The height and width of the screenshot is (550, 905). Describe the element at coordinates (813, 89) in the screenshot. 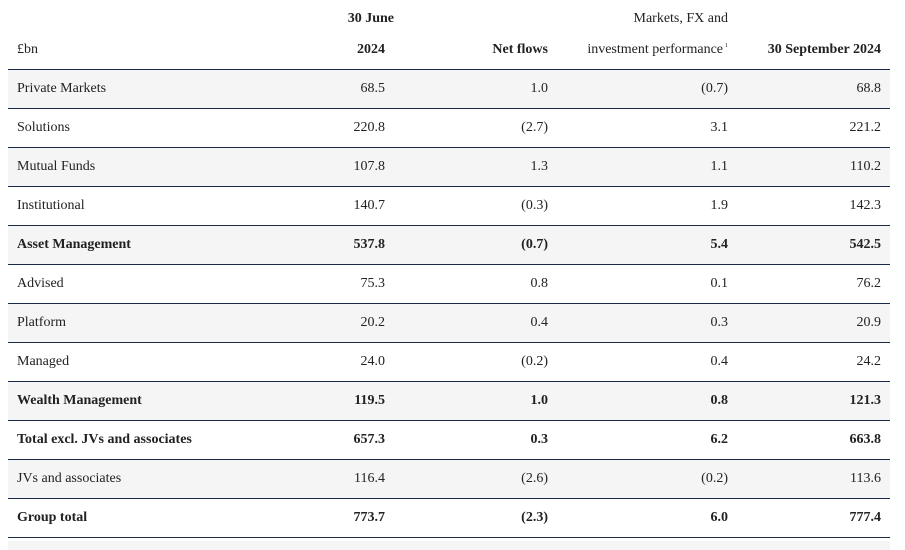

I see `cell-closing: 68.8` at that location.